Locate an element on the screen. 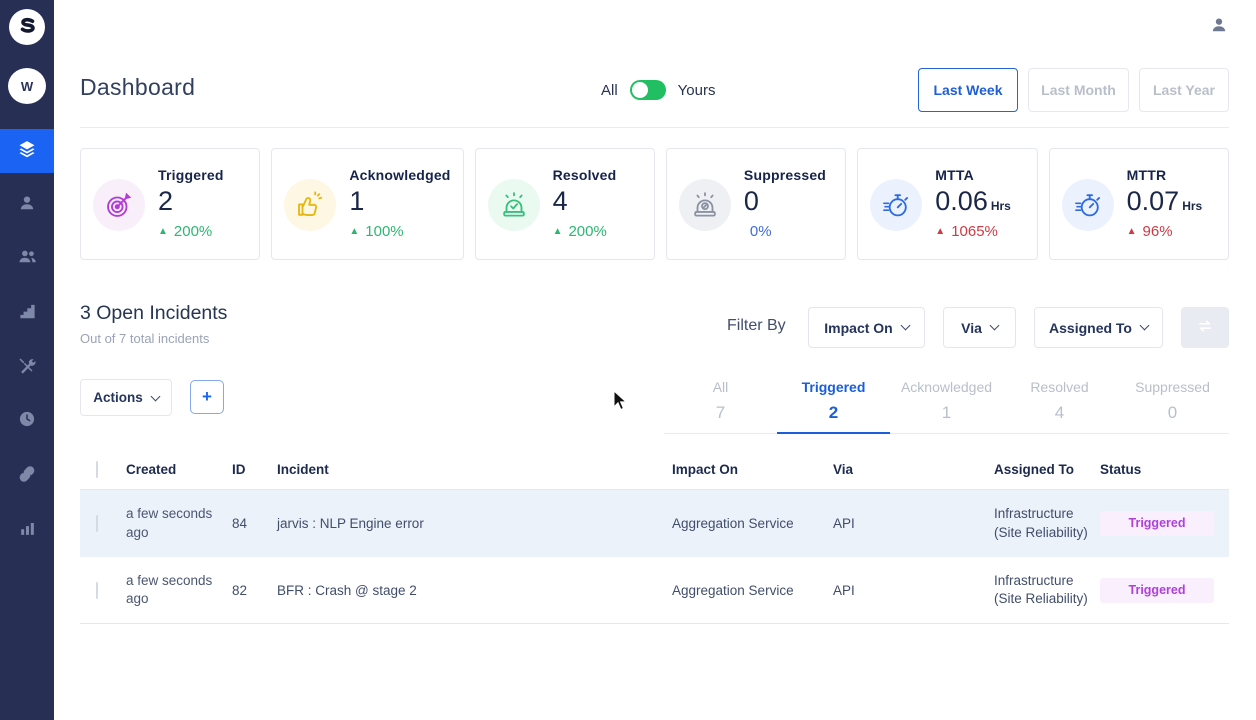 The width and height of the screenshot is (1256, 720). impact-on-filter: Impact On is located at coordinates (866, 327).